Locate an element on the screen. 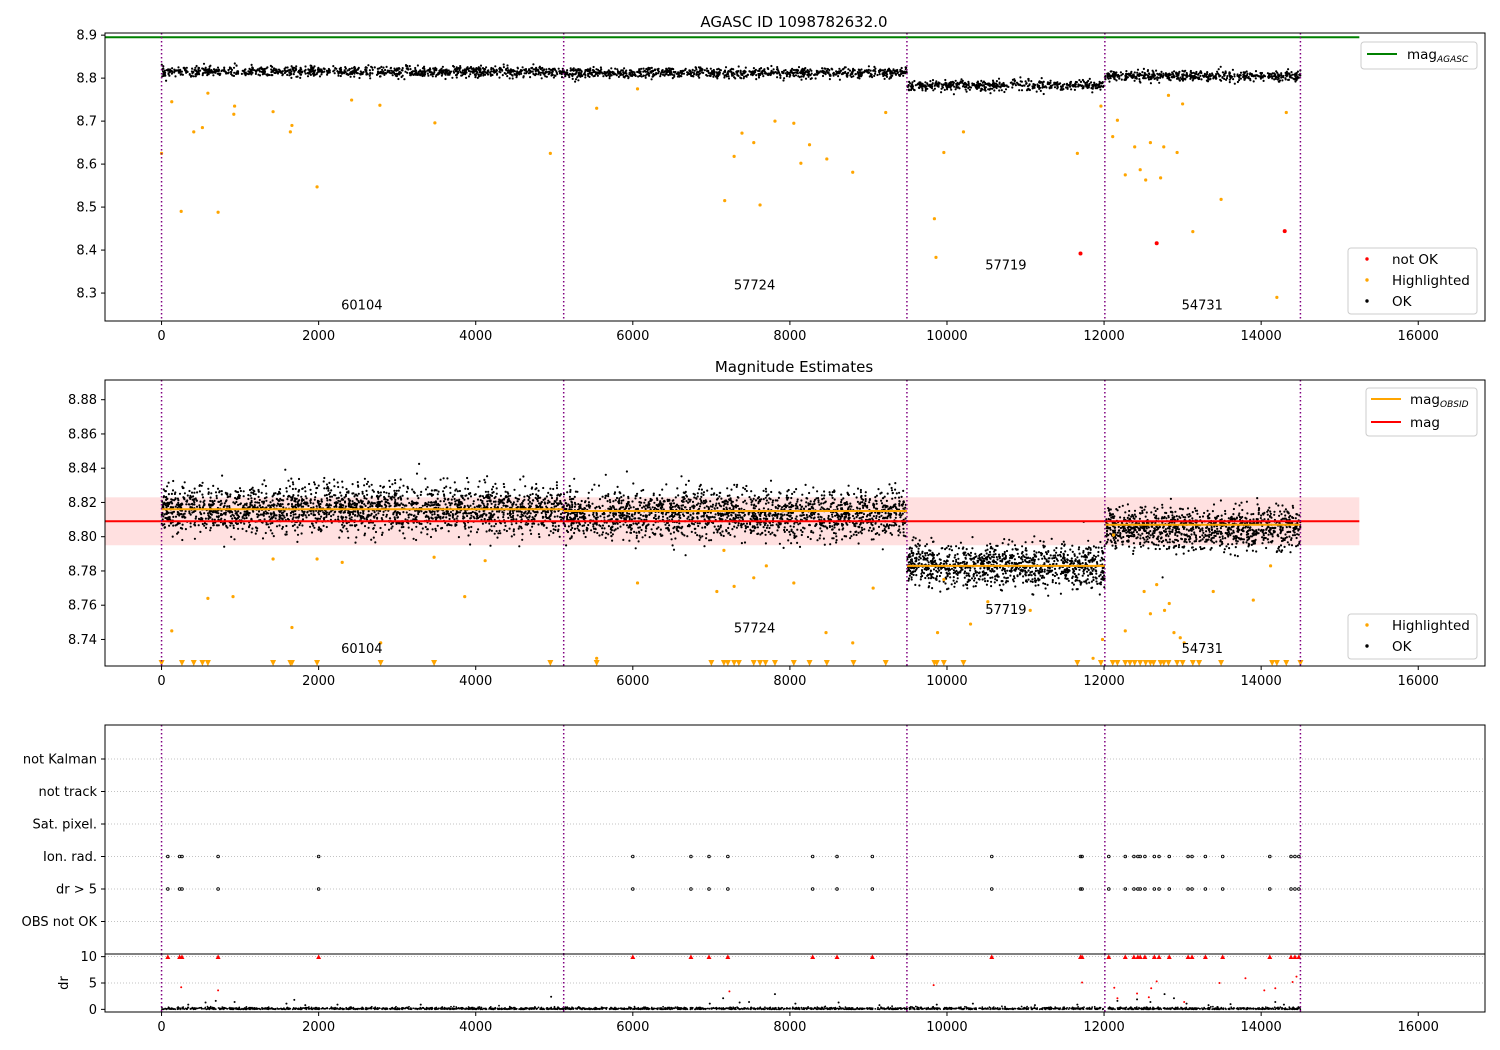  obsid-label: 57719 is located at coordinates (1005, 265).